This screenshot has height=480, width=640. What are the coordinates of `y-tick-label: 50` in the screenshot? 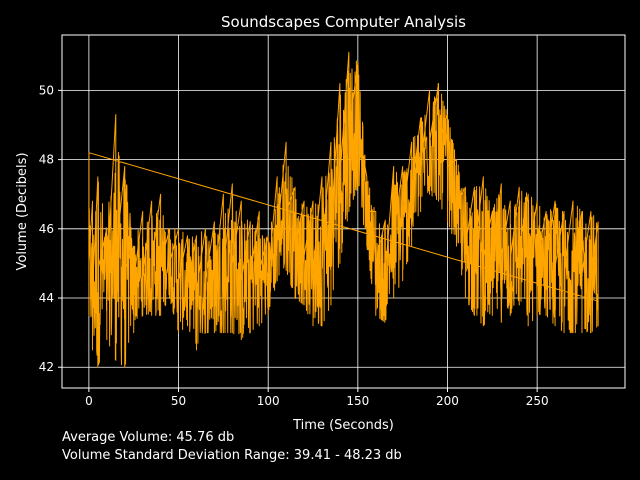 It's located at (46, 90).